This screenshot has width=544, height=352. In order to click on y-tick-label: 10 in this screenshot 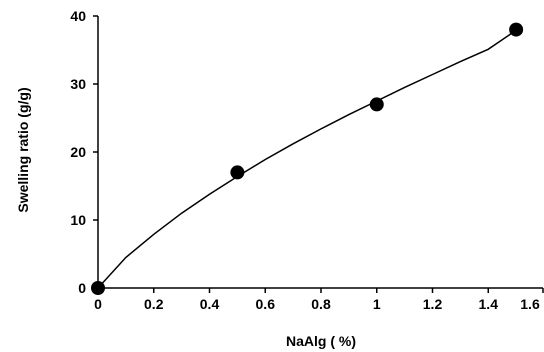, I will do `click(78, 220)`.